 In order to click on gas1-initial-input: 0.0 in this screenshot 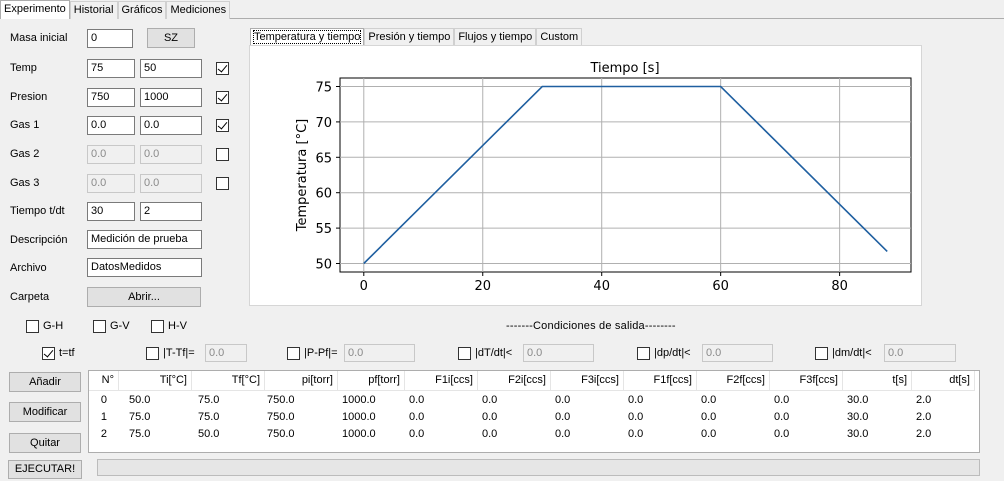, I will do `click(111, 125)`.